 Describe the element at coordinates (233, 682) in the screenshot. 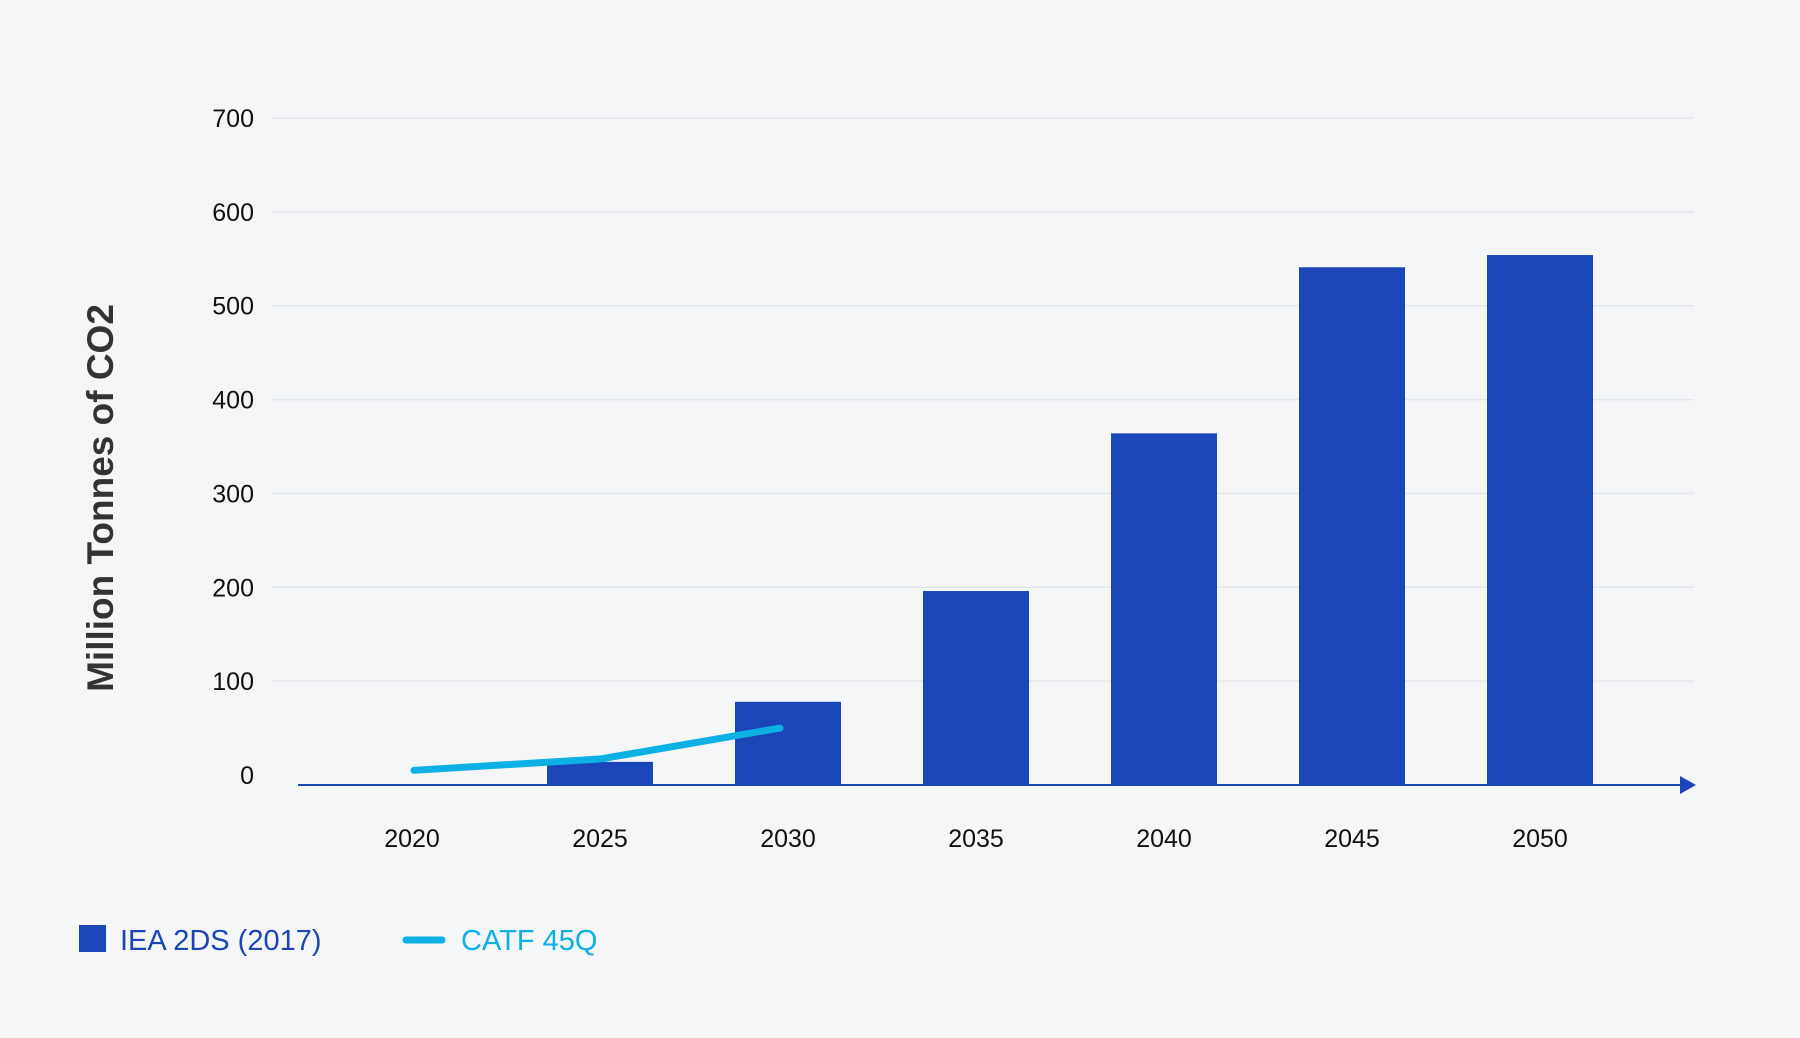

I see `y-tick-label-100: 100` at that location.